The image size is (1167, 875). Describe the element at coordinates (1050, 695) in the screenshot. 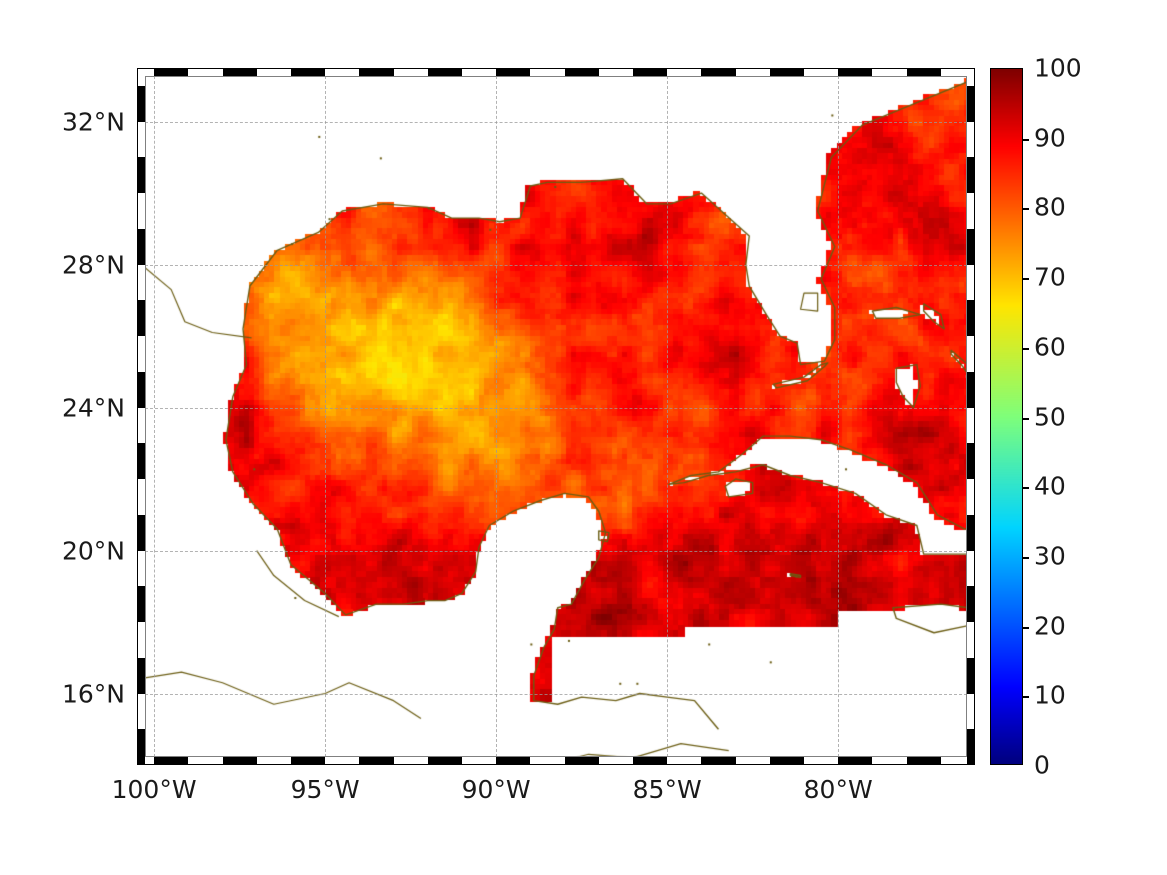

I see `colorbar-label-10: 10` at that location.